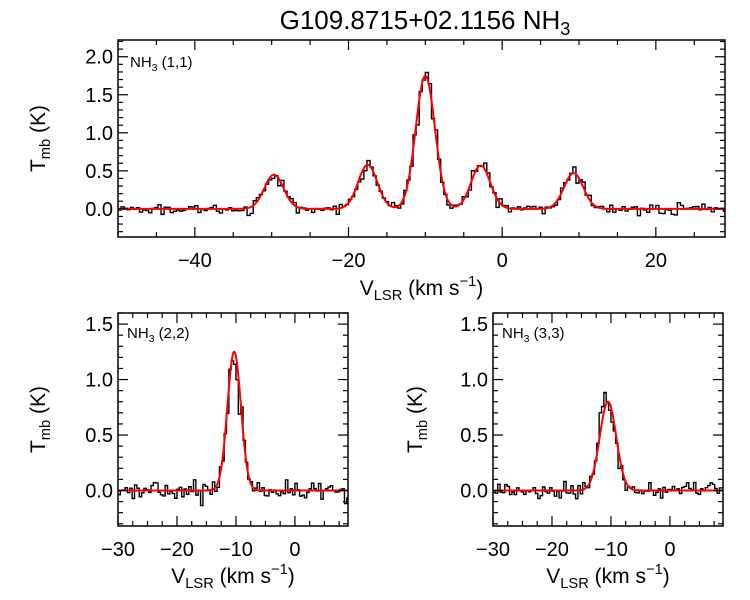 This screenshot has width=750, height=600. I want to click on y-tick-label: 2.0, so click(99, 58).